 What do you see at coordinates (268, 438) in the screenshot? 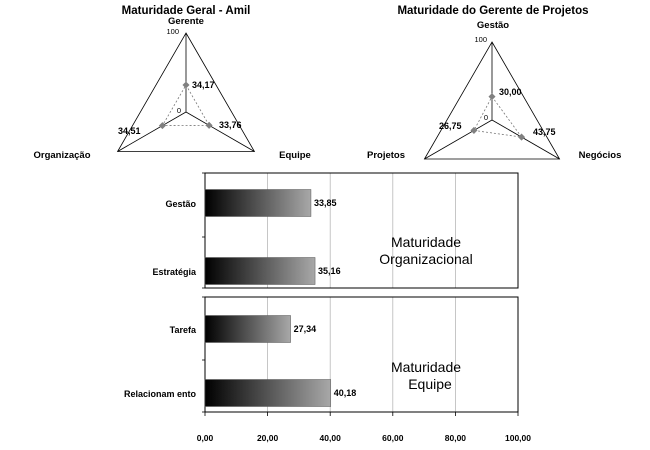
I see `x-tick-label: 20,00` at bounding box center [268, 438].